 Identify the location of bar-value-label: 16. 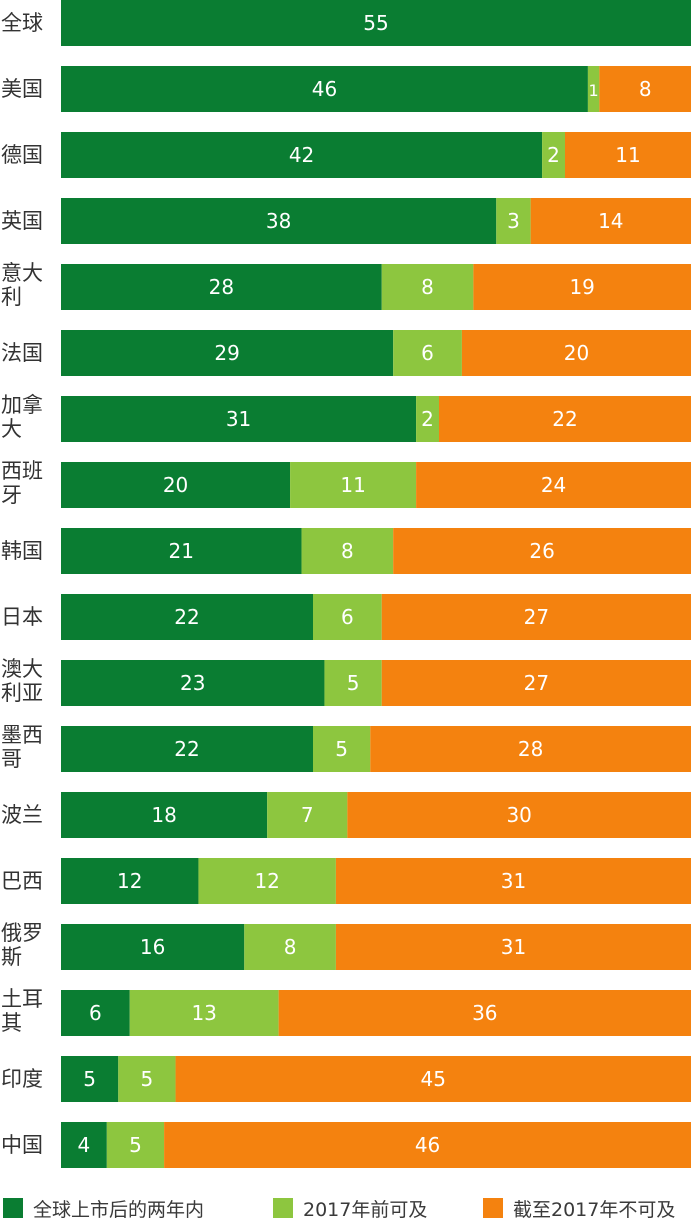
(152, 947).